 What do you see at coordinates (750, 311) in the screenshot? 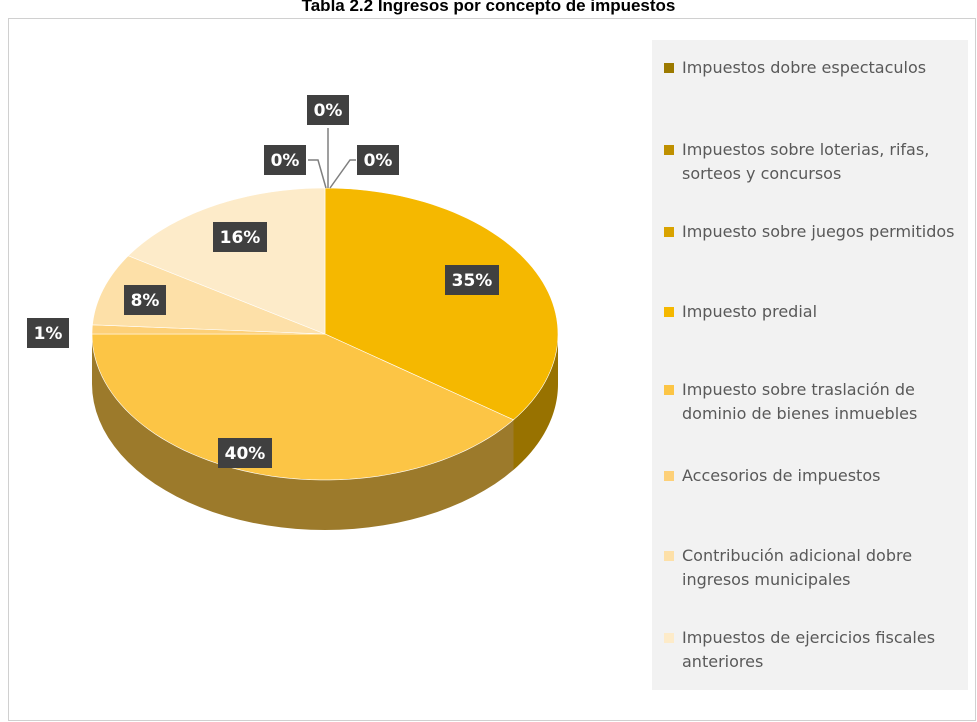
I see `legend-label: Impuesto predial` at bounding box center [750, 311].